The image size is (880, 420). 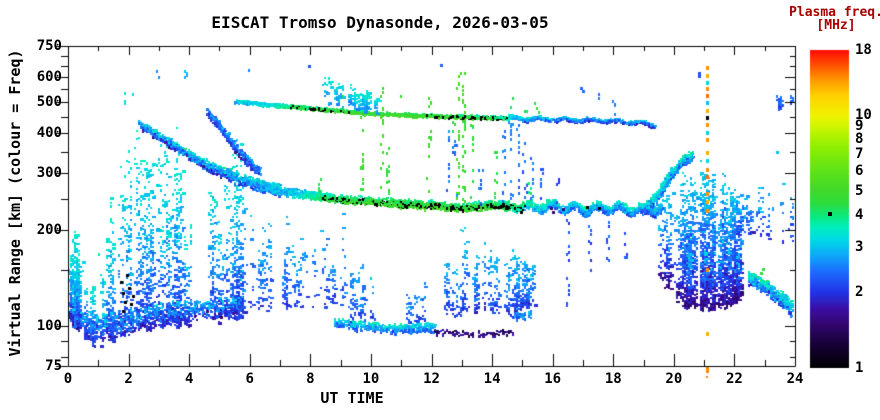 I want to click on x-axis-label: UT TIME, so click(x=352, y=398).